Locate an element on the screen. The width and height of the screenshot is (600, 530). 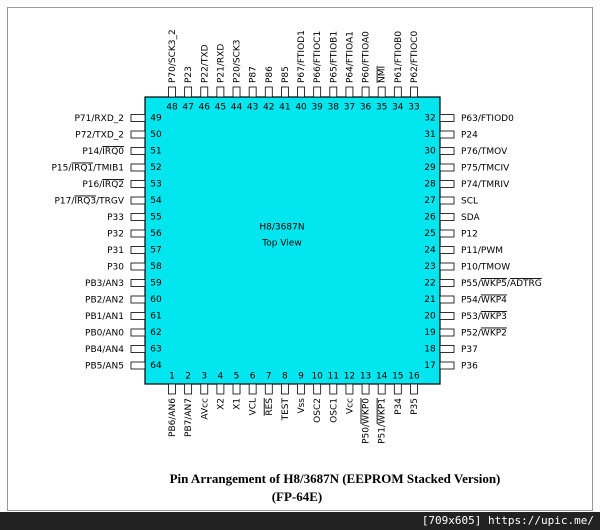
pin-label: P21/RXD is located at coordinates (221, 63).